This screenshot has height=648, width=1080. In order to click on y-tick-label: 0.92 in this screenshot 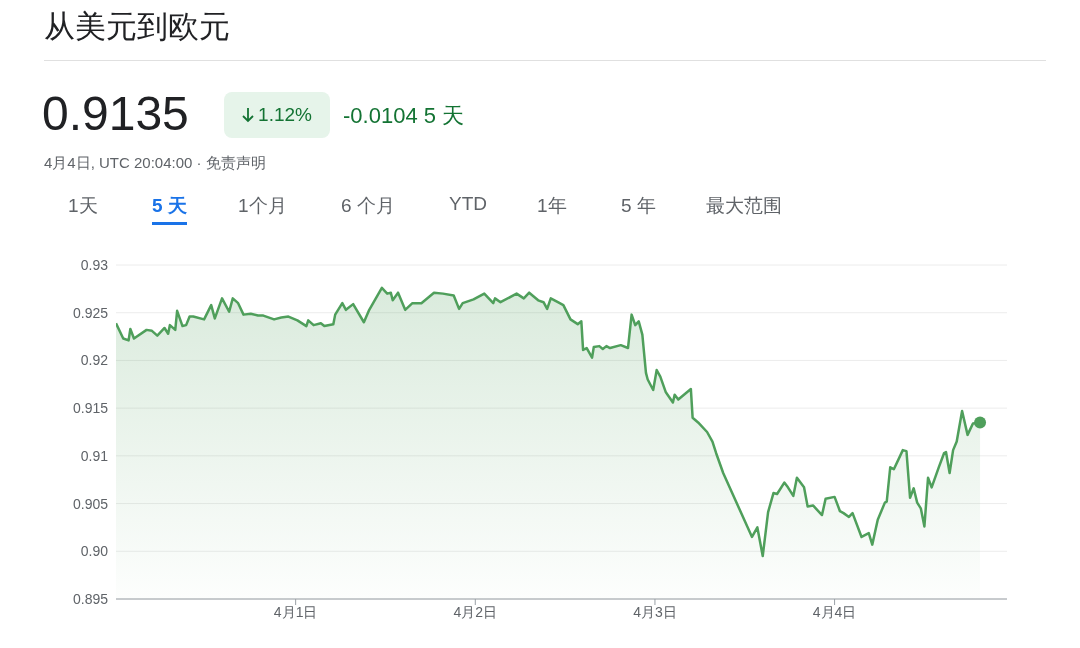, I will do `click(94, 360)`.